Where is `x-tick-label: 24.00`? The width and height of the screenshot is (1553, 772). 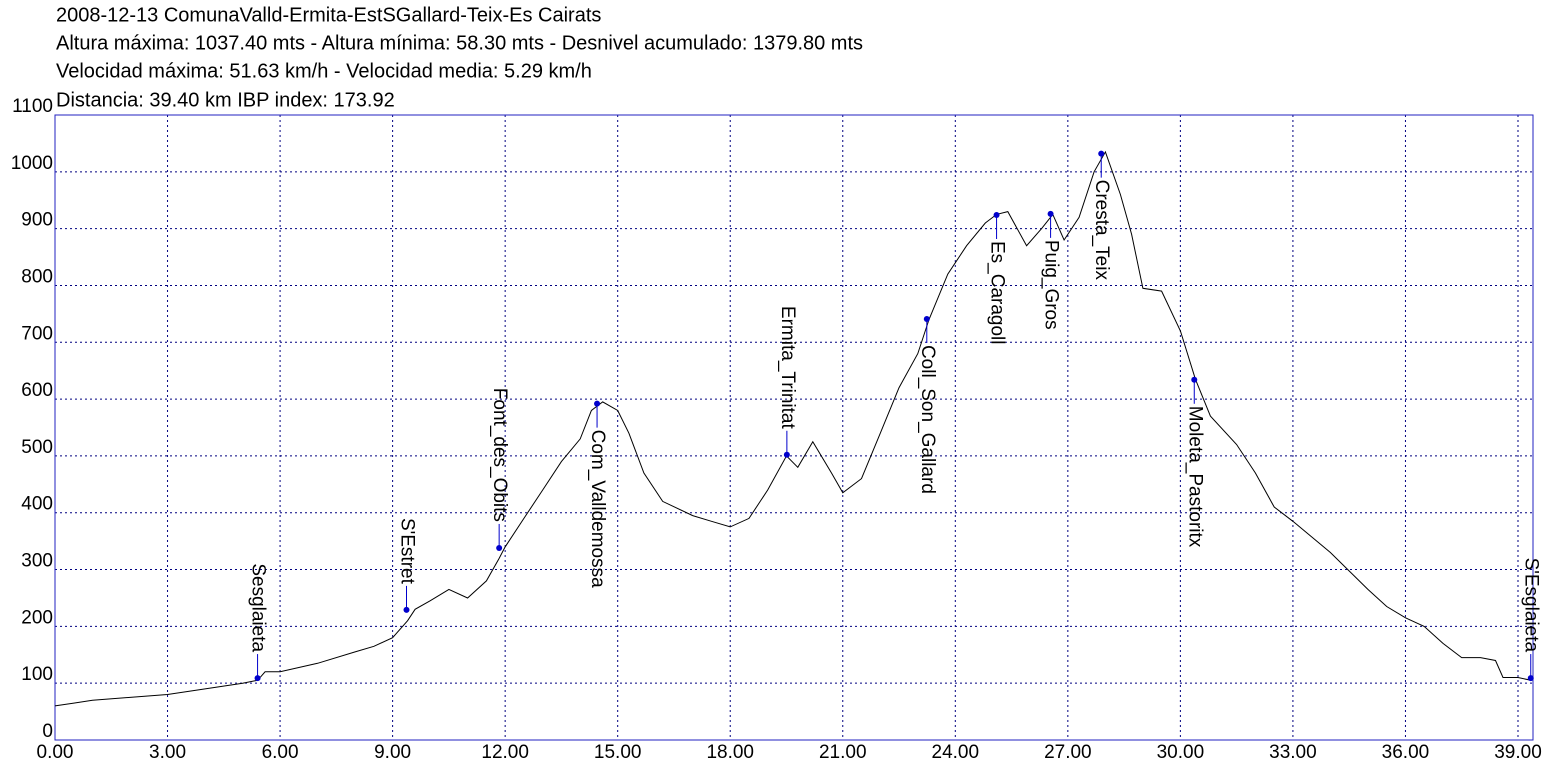 x-tick-label: 24.00 is located at coordinates (956, 752).